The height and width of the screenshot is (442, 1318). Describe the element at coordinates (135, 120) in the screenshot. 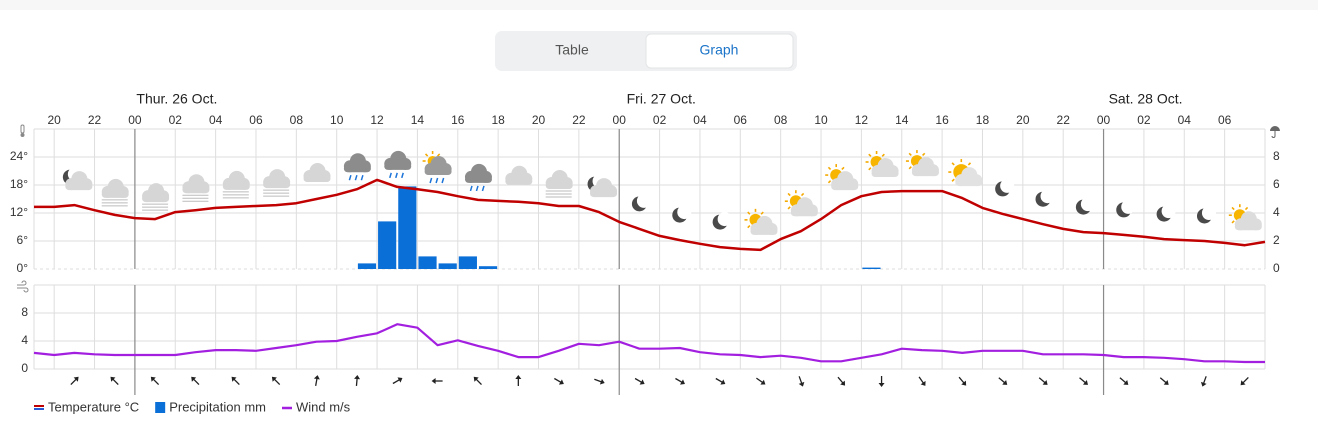

I see `hour-label: 00` at that location.